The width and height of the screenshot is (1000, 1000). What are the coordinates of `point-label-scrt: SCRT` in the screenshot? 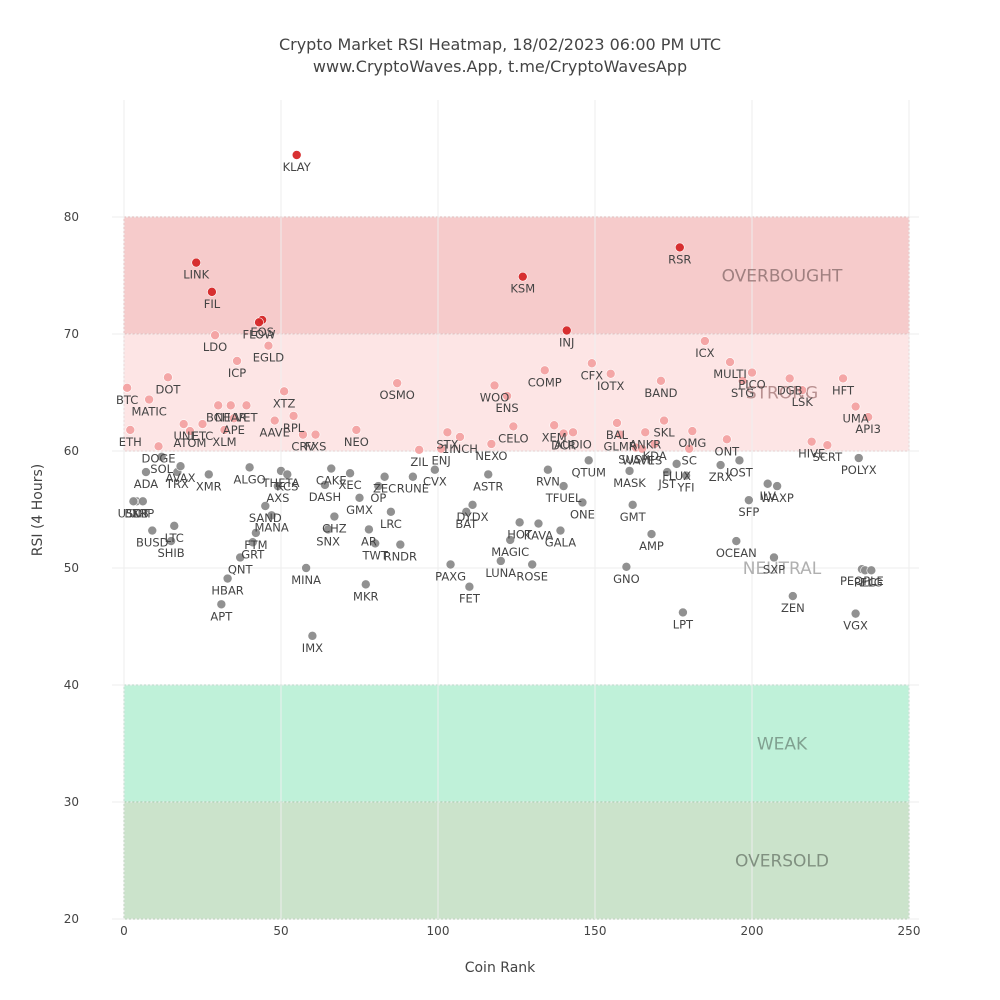 It's located at (828, 457).